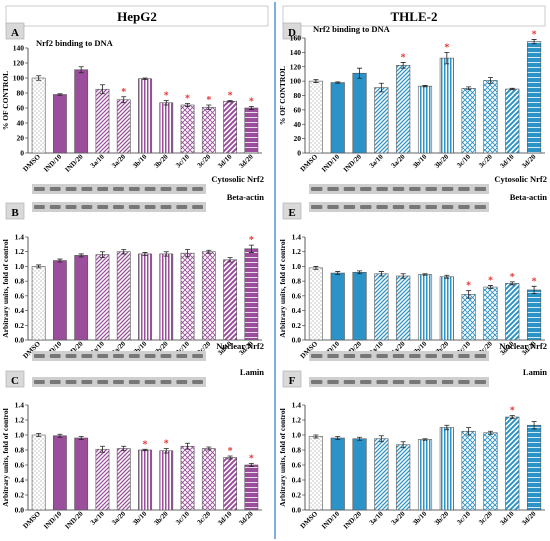  I want to click on y-tick-label: 0, so click(299, 153).